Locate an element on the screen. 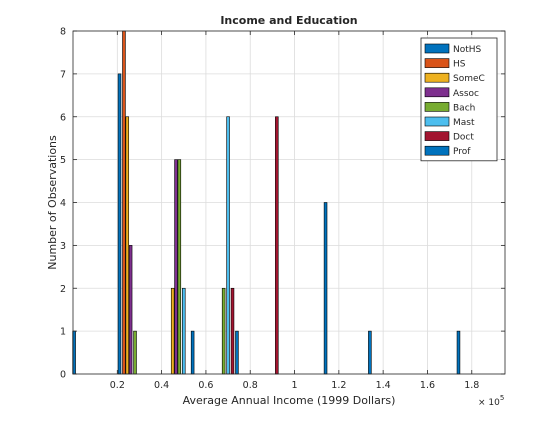  x-tick-label: 1.4 is located at coordinates (383, 385).